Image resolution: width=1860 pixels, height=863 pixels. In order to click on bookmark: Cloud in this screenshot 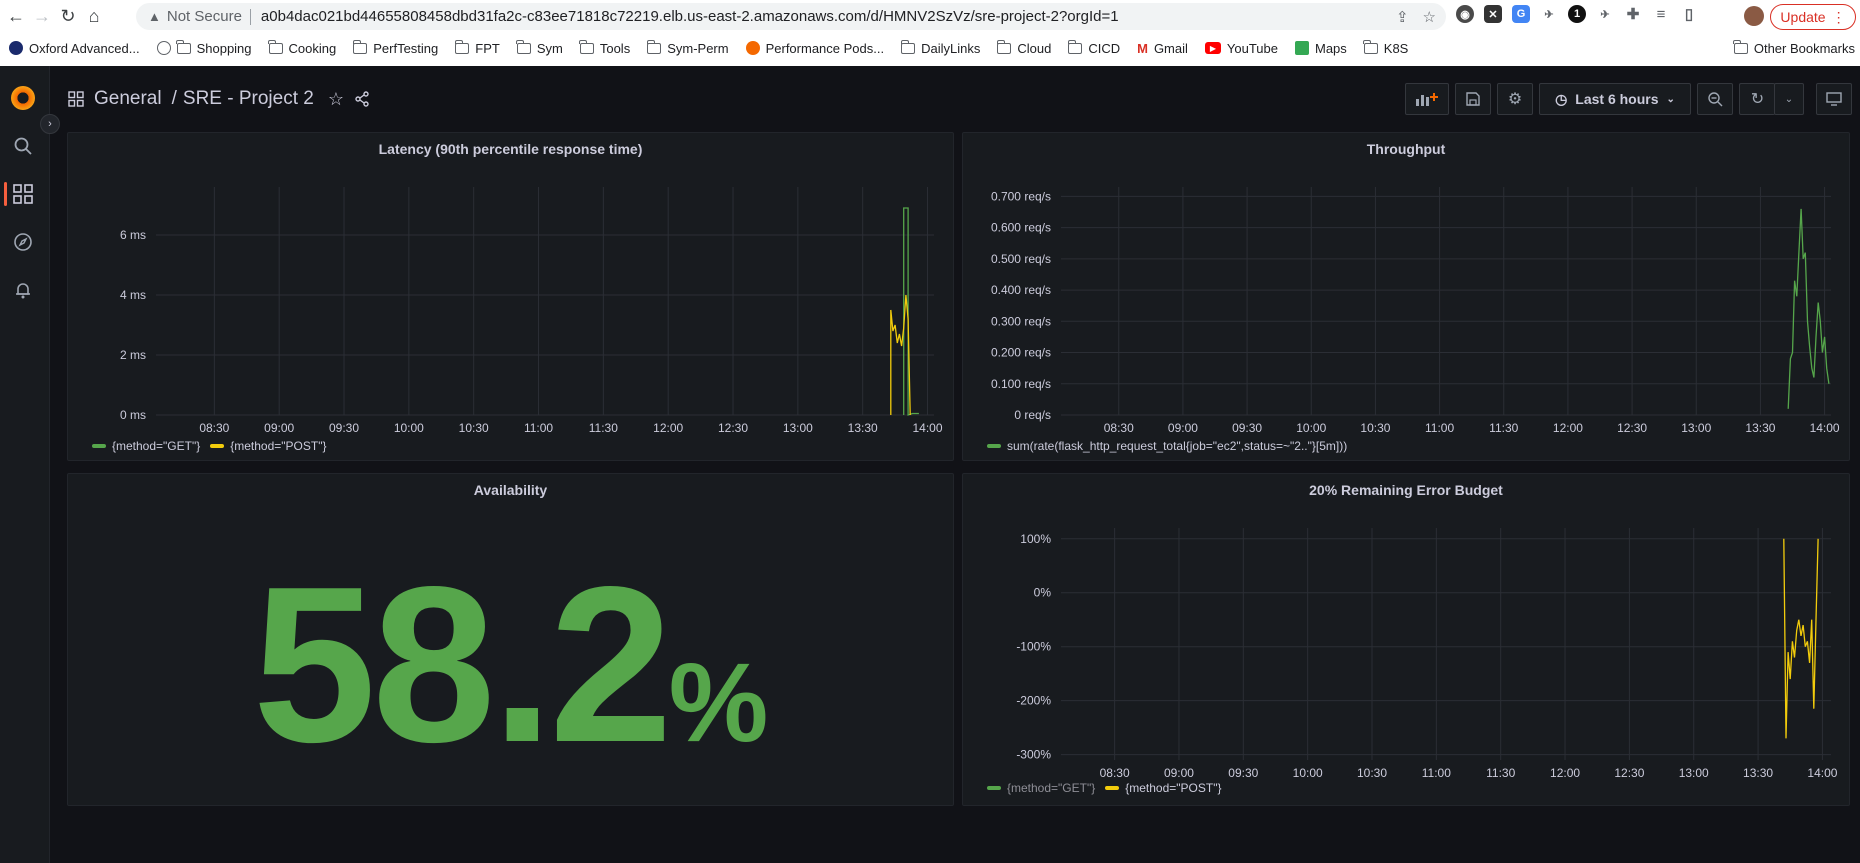, I will do `click(1023, 47)`.